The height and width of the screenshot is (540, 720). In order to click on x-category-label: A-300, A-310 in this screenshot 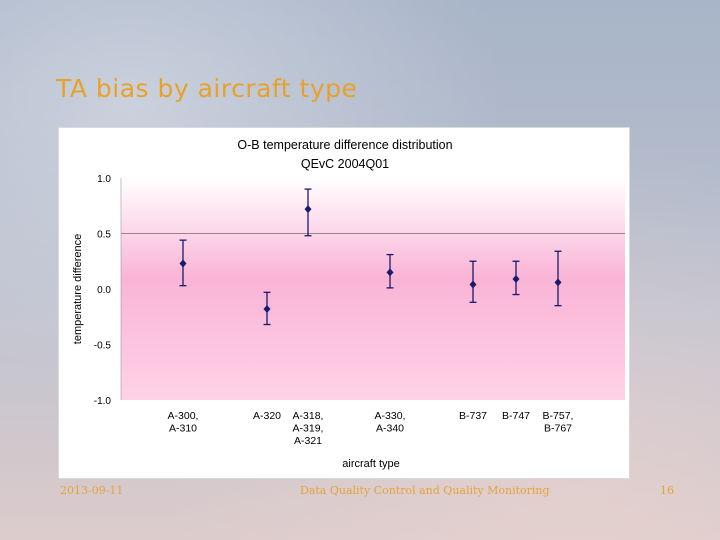, I will do `click(183, 422)`.